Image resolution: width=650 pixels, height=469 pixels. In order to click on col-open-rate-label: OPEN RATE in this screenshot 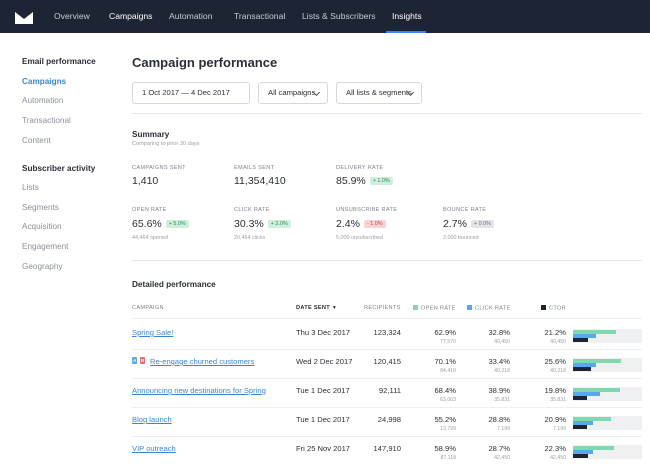, I will do `click(438, 308)`.